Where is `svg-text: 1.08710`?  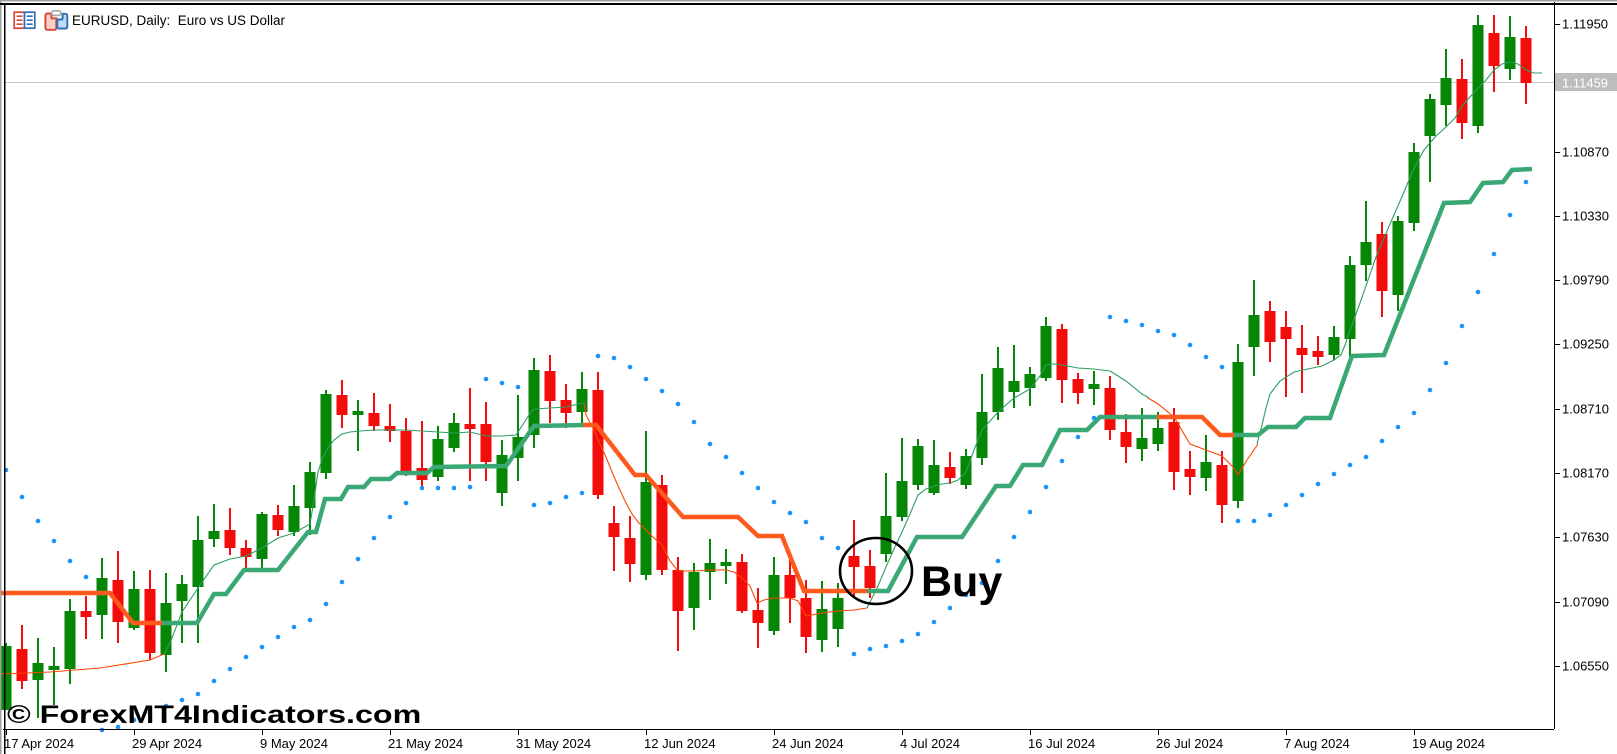 svg-text: 1.08710 is located at coordinates (1585, 409).